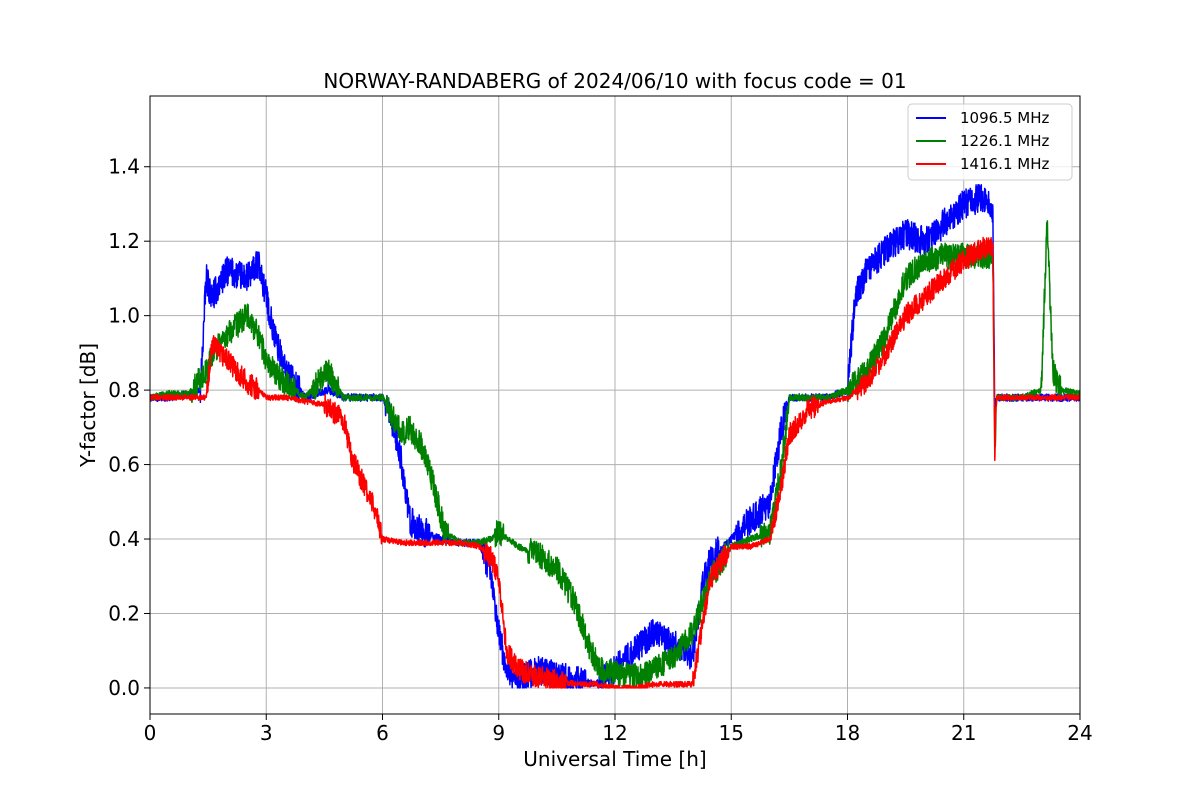 This screenshot has width=1200, height=800. What do you see at coordinates (124, 688) in the screenshot?
I see `y-tick-label: 0.0` at bounding box center [124, 688].